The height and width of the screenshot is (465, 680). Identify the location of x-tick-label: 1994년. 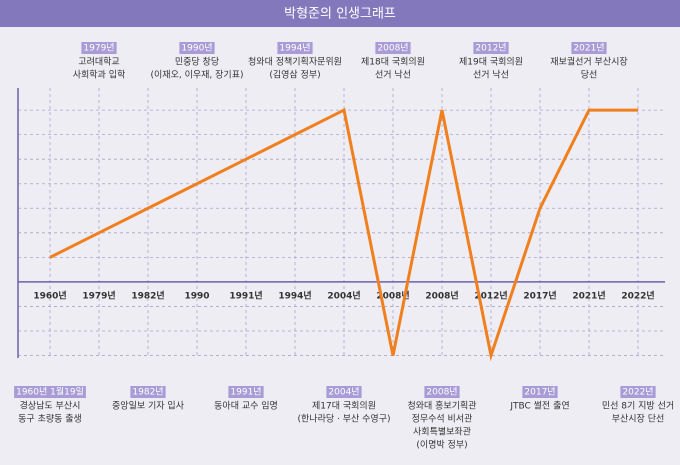
(294, 295).